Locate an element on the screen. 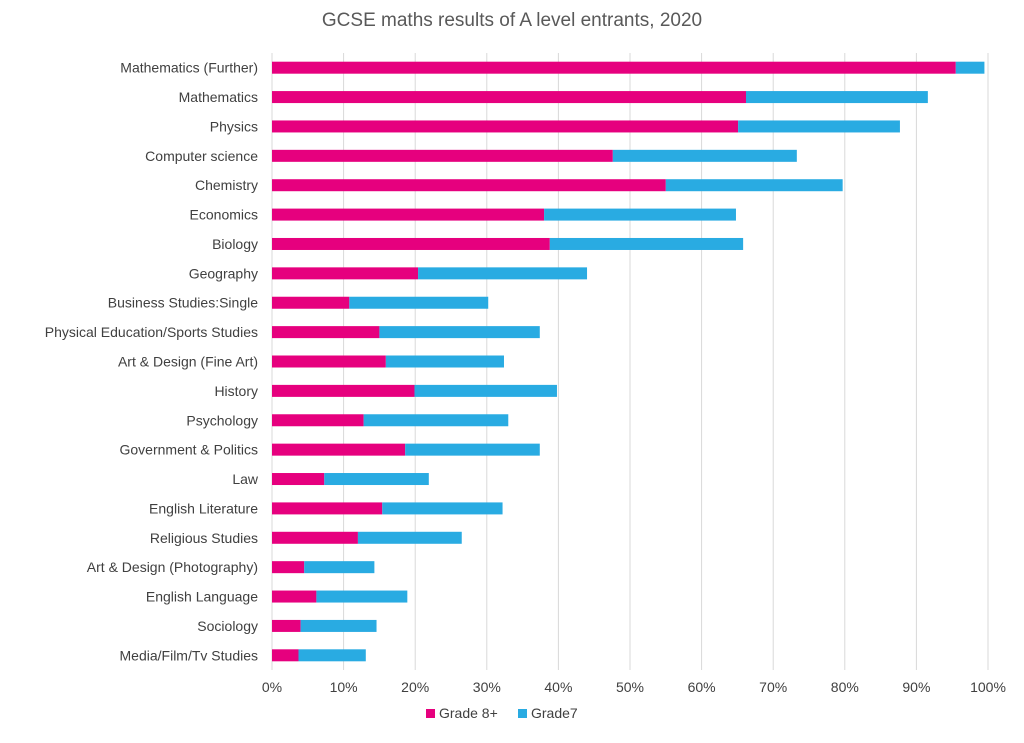 Image resolution: width=1024 pixels, height=743 pixels. bar-grade-8-physics is located at coordinates (505, 126).